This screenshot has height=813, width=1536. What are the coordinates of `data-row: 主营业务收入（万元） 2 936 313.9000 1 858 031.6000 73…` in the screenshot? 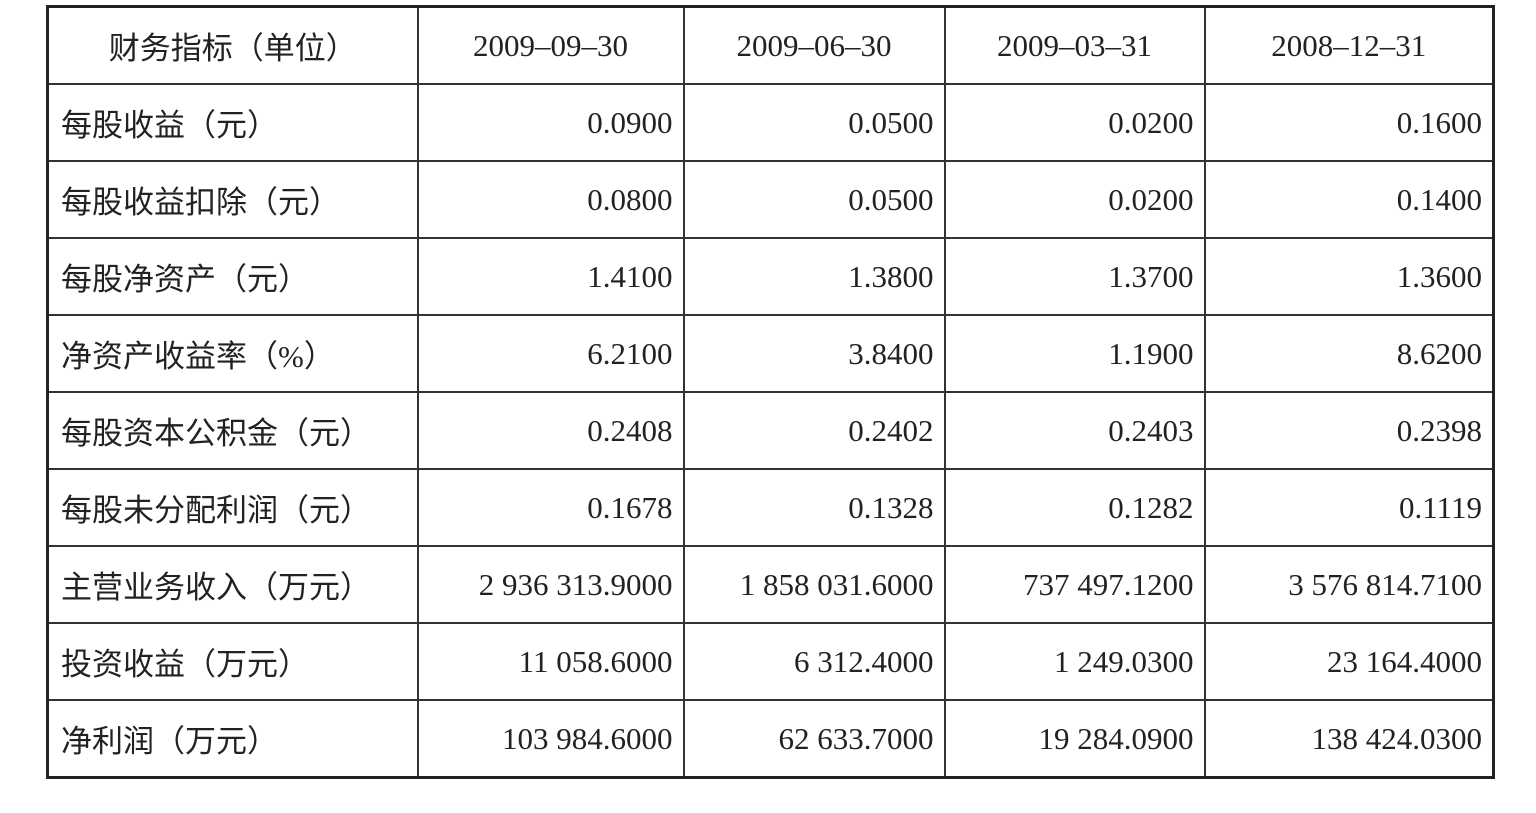 It's located at (770, 584).